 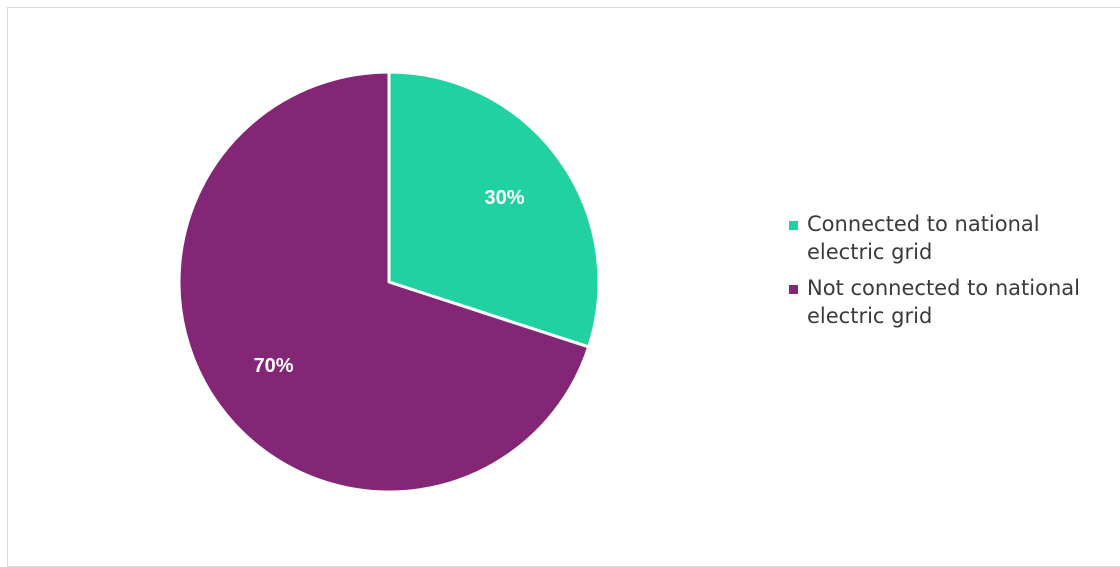 I want to click on pie-labels: 30% 70%, so click(x=388, y=282).